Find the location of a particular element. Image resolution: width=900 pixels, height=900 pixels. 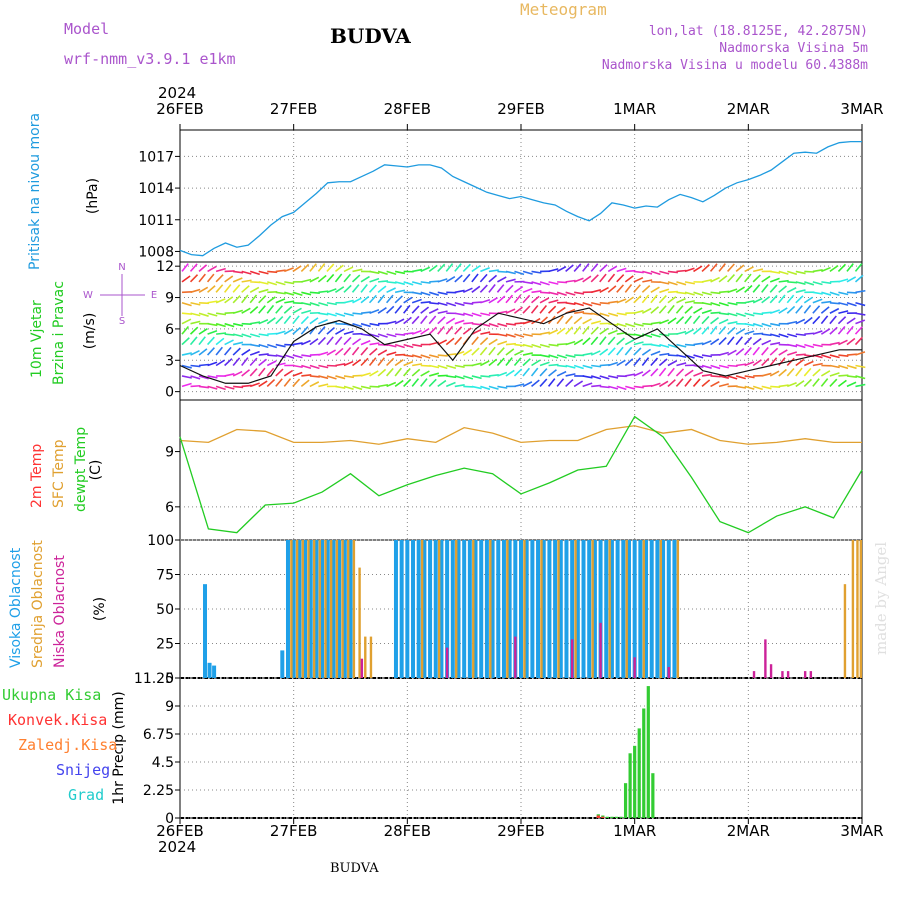

dewpt-side-label: dewpt Temp is located at coordinates (81, 469).